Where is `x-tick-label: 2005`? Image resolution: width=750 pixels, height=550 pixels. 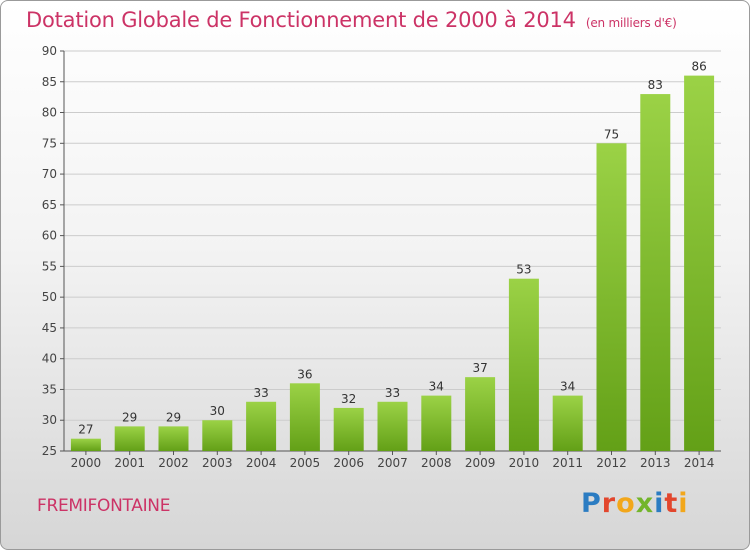 x-tick-label: 2005 is located at coordinates (305, 463).